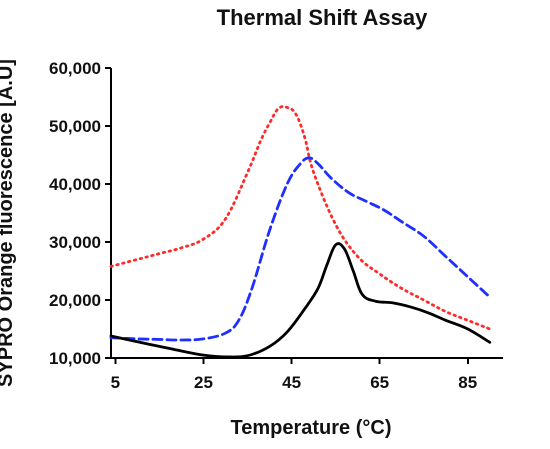 The height and width of the screenshot is (449, 550). Describe the element at coordinates (311, 428) in the screenshot. I see `x-axis-label: Temperature (°C)` at that location.